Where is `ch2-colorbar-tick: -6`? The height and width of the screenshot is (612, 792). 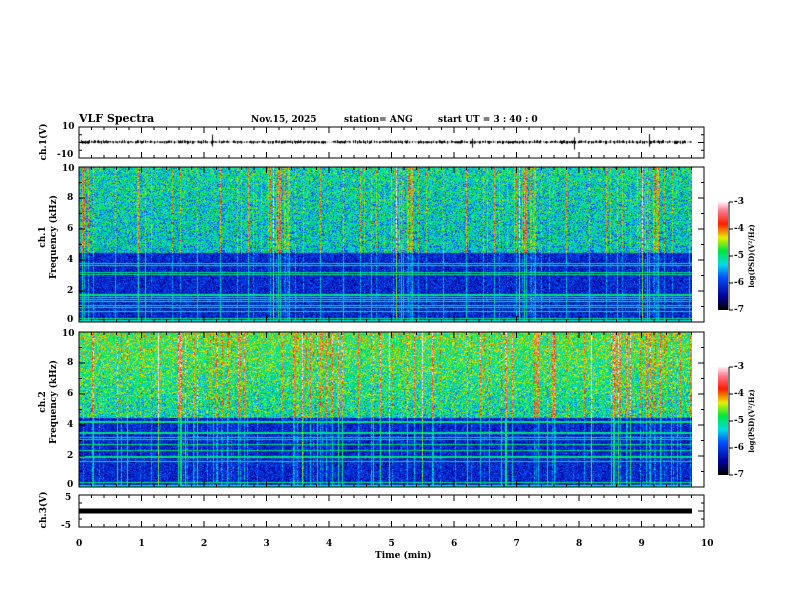 ch2-colorbar-tick: -6 is located at coordinates (739, 448).